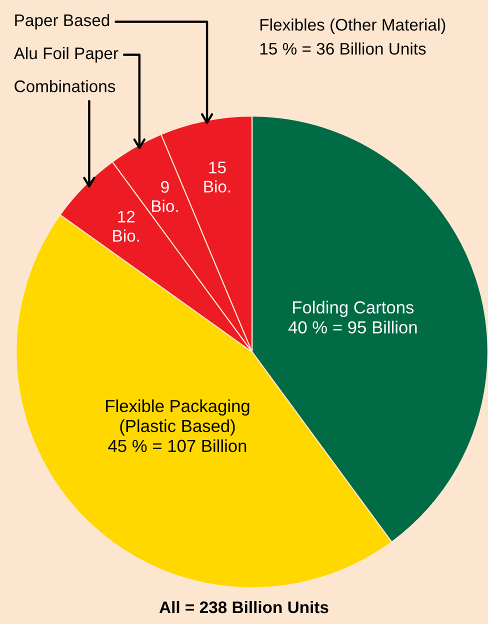 The width and height of the screenshot is (488, 624). What do you see at coordinates (65, 86) in the screenshot?
I see `slice-label: Combinations` at bounding box center [65, 86].